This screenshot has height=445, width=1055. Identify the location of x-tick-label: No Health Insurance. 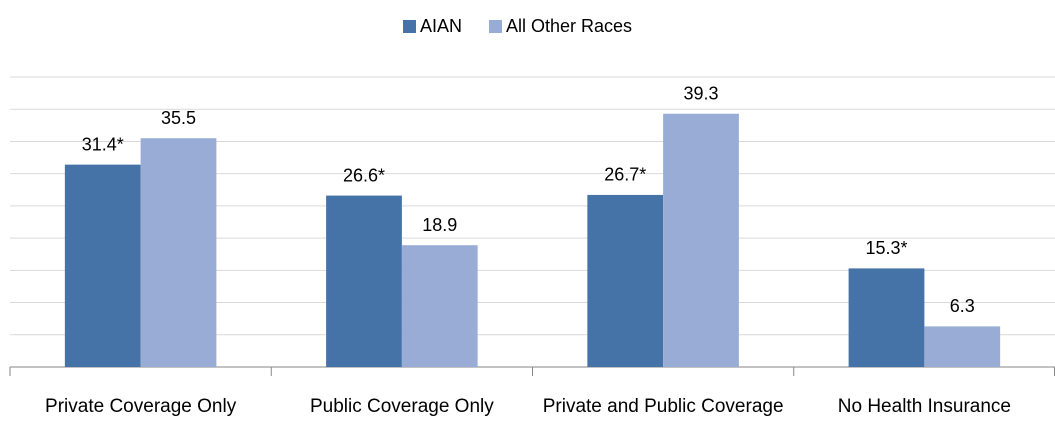
(924, 406).